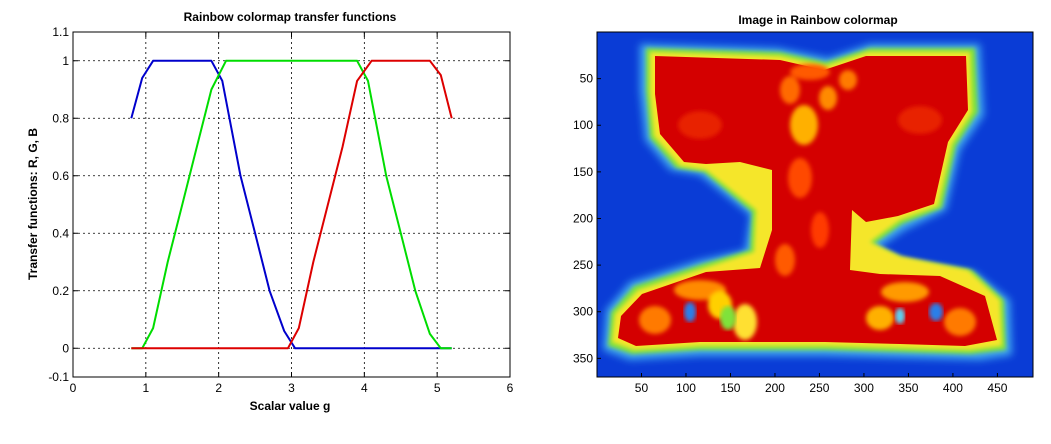 The width and height of the screenshot is (1051, 444). Describe the element at coordinates (145, 388) in the screenshot. I see `x-tick-label: 1` at that location.